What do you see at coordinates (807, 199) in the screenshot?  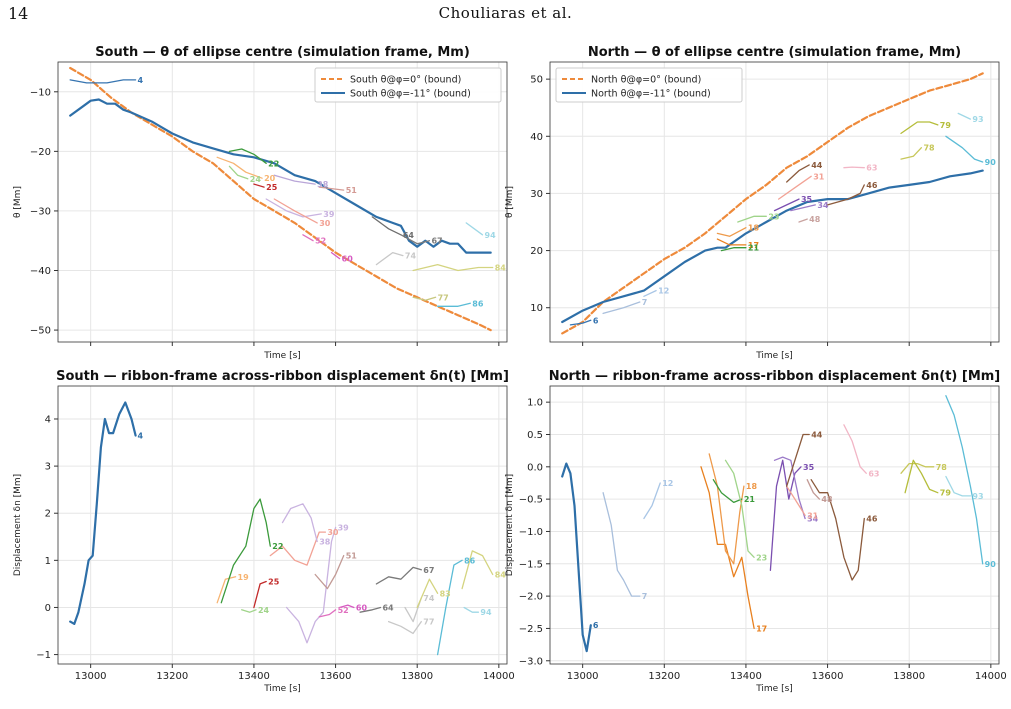 I see `event-label: 35` at bounding box center [807, 199].